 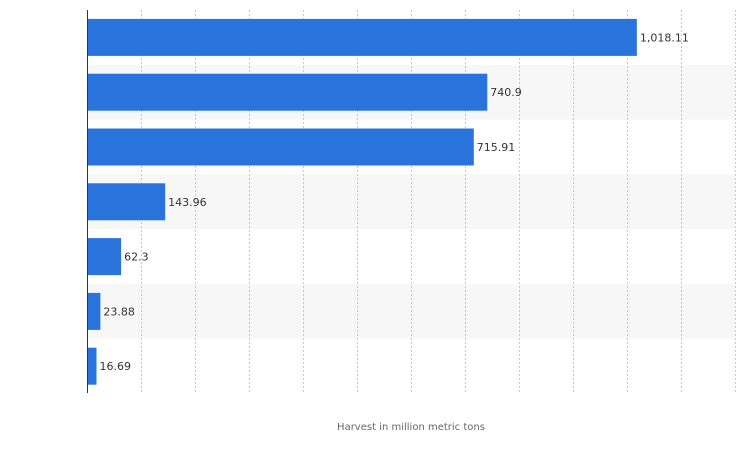 I want to click on data-label: 740.9, so click(x=506, y=92).